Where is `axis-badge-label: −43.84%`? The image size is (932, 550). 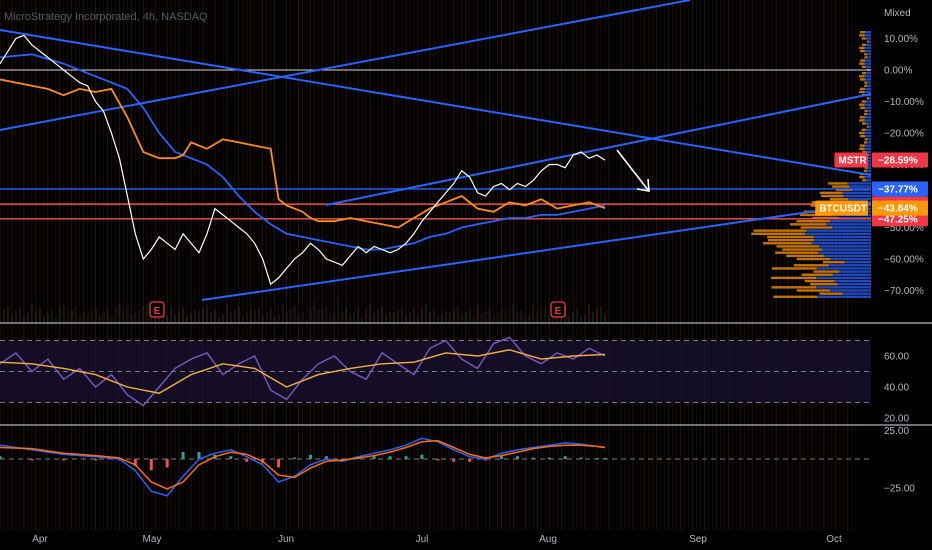
axis-badge-label: −43.84% is located at coordinates (898, 209).